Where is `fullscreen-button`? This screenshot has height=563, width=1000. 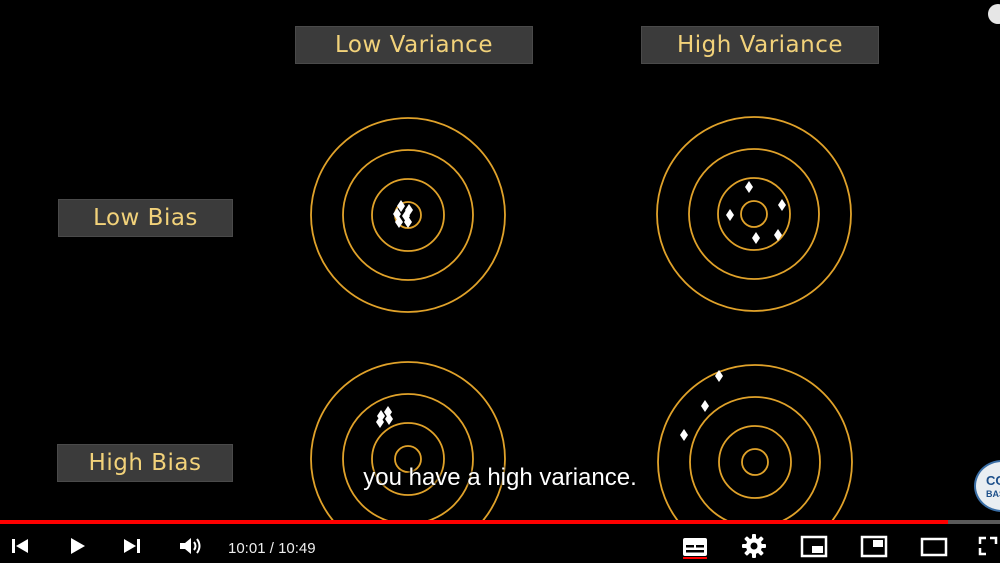
fullscreen-button is located at coordinates (988, 545).